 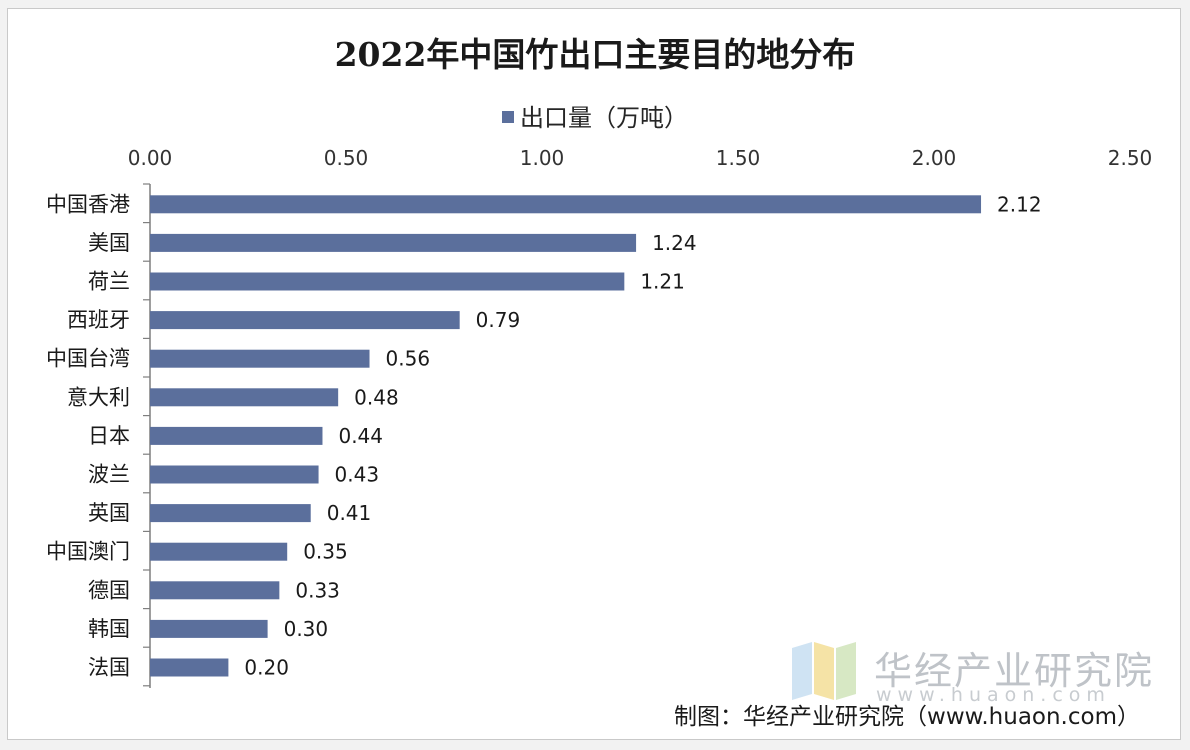 I want to click on x-tick-label: 0.50, so click(x=346, y=158).